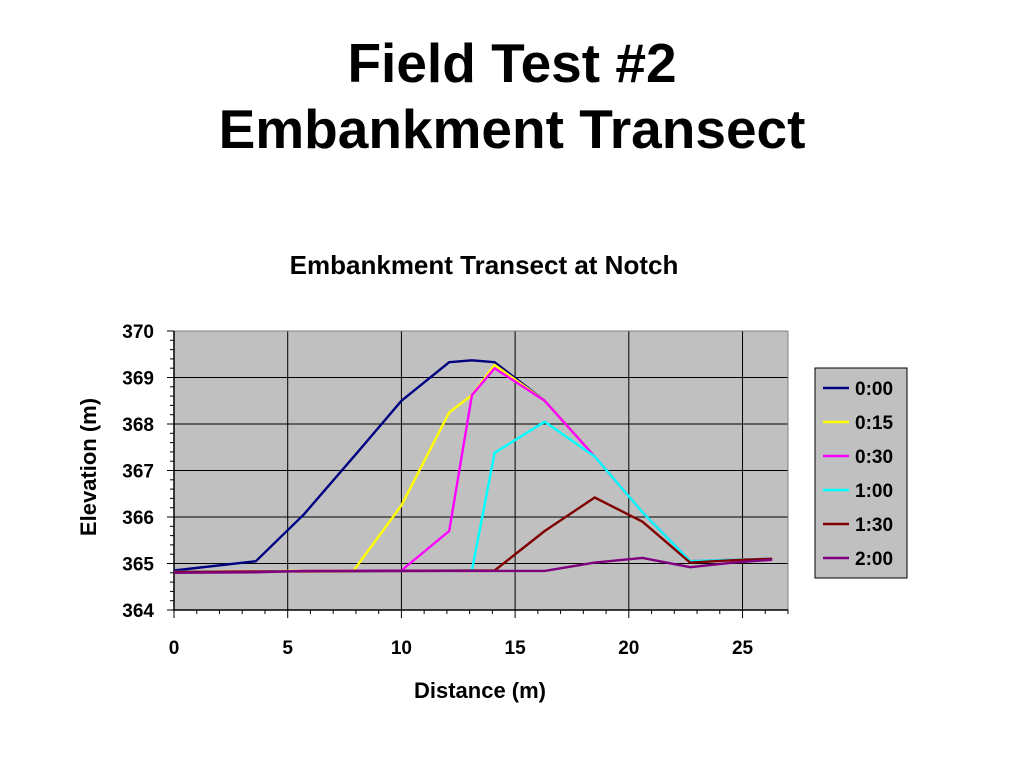 The width and height of the screenshot is (1024, 768). Describe the element at coordinates (743, 648) in the screenshot. I see `x-tick-label: 25` at that location.